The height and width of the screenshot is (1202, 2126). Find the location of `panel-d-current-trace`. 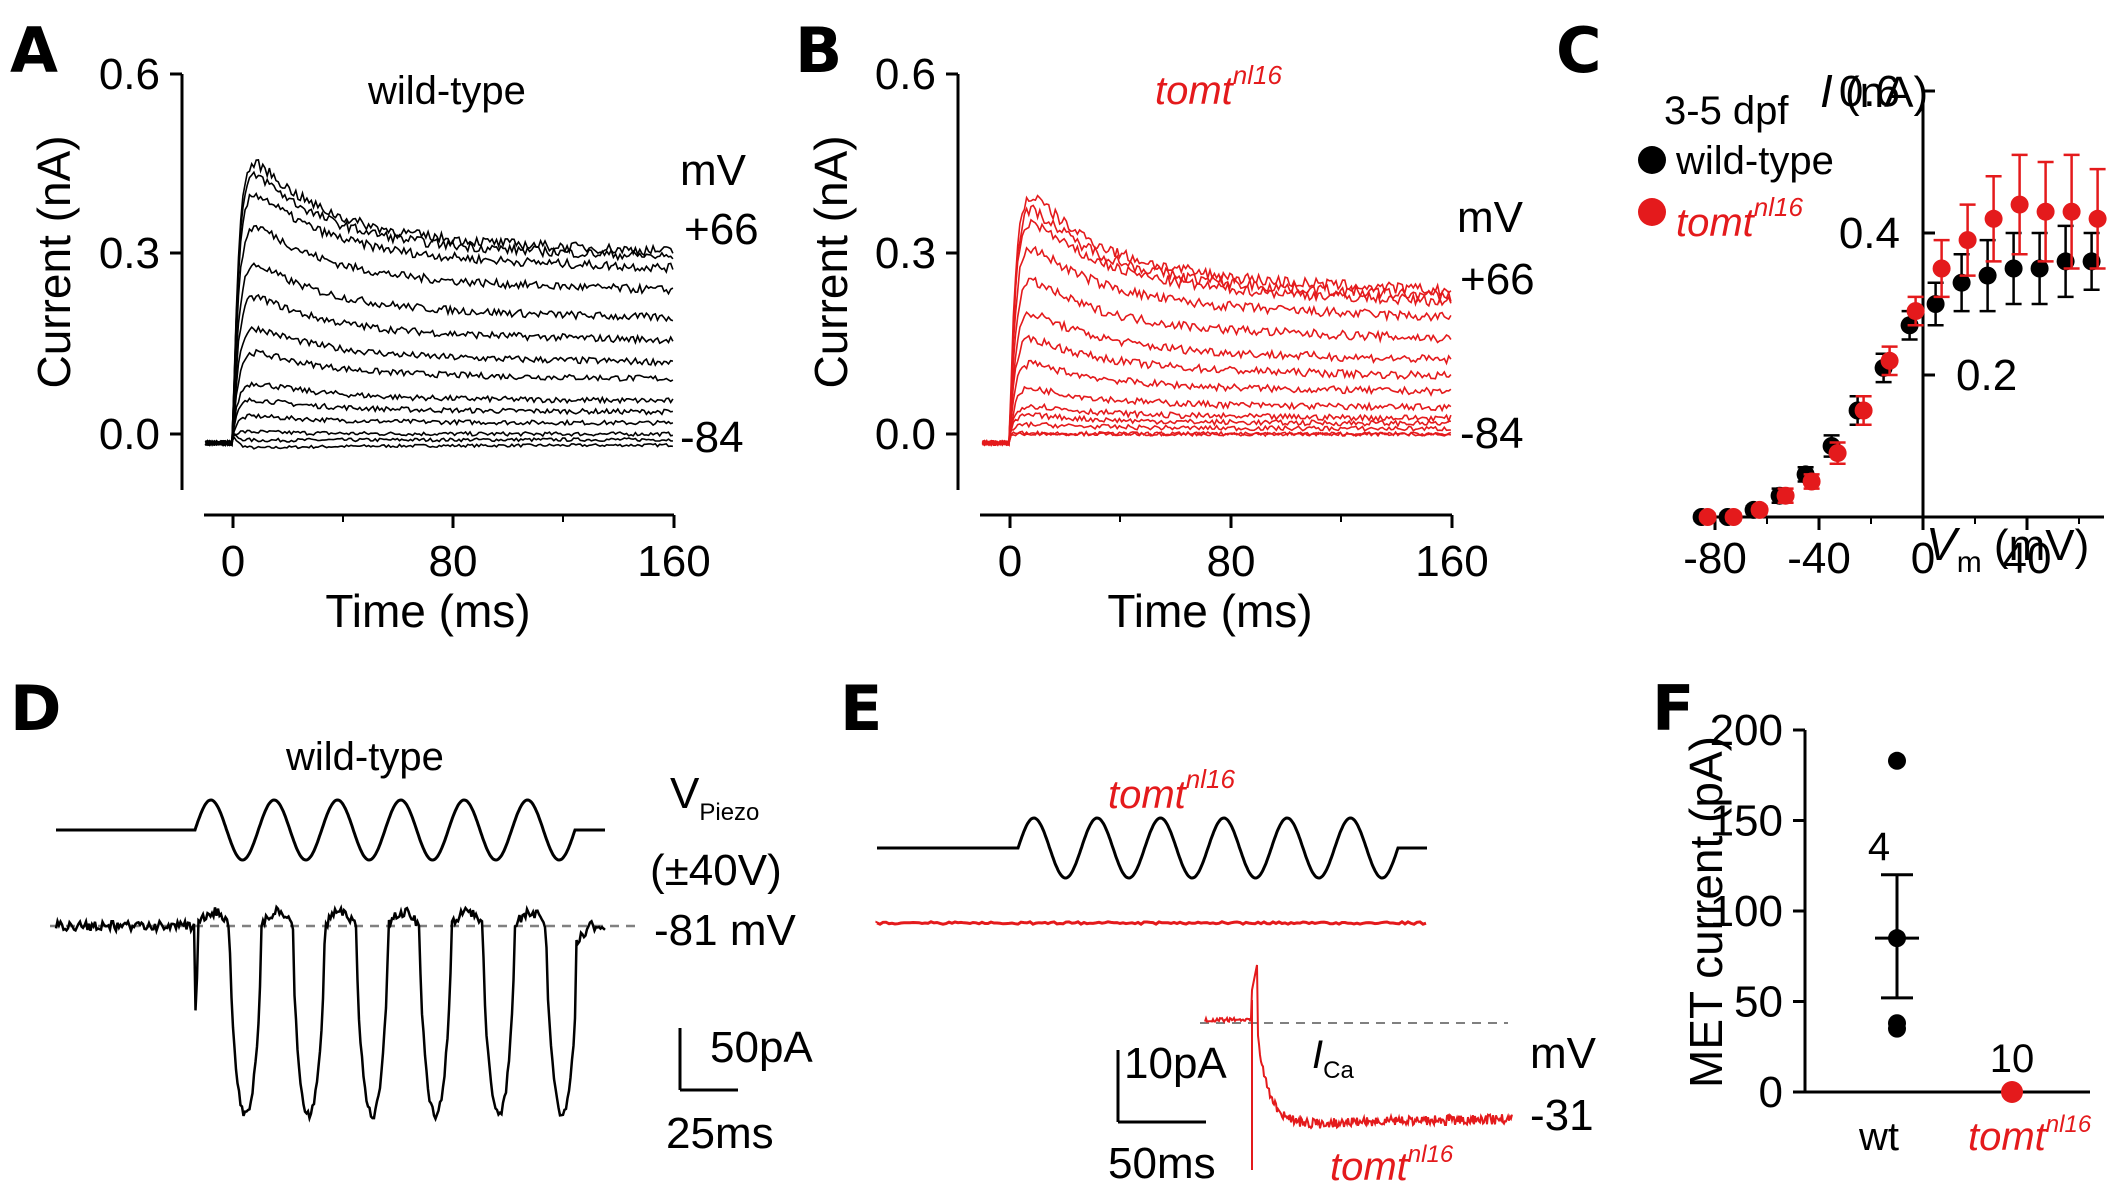

panel-d-current-trace is located at coordinates (330, 1013).